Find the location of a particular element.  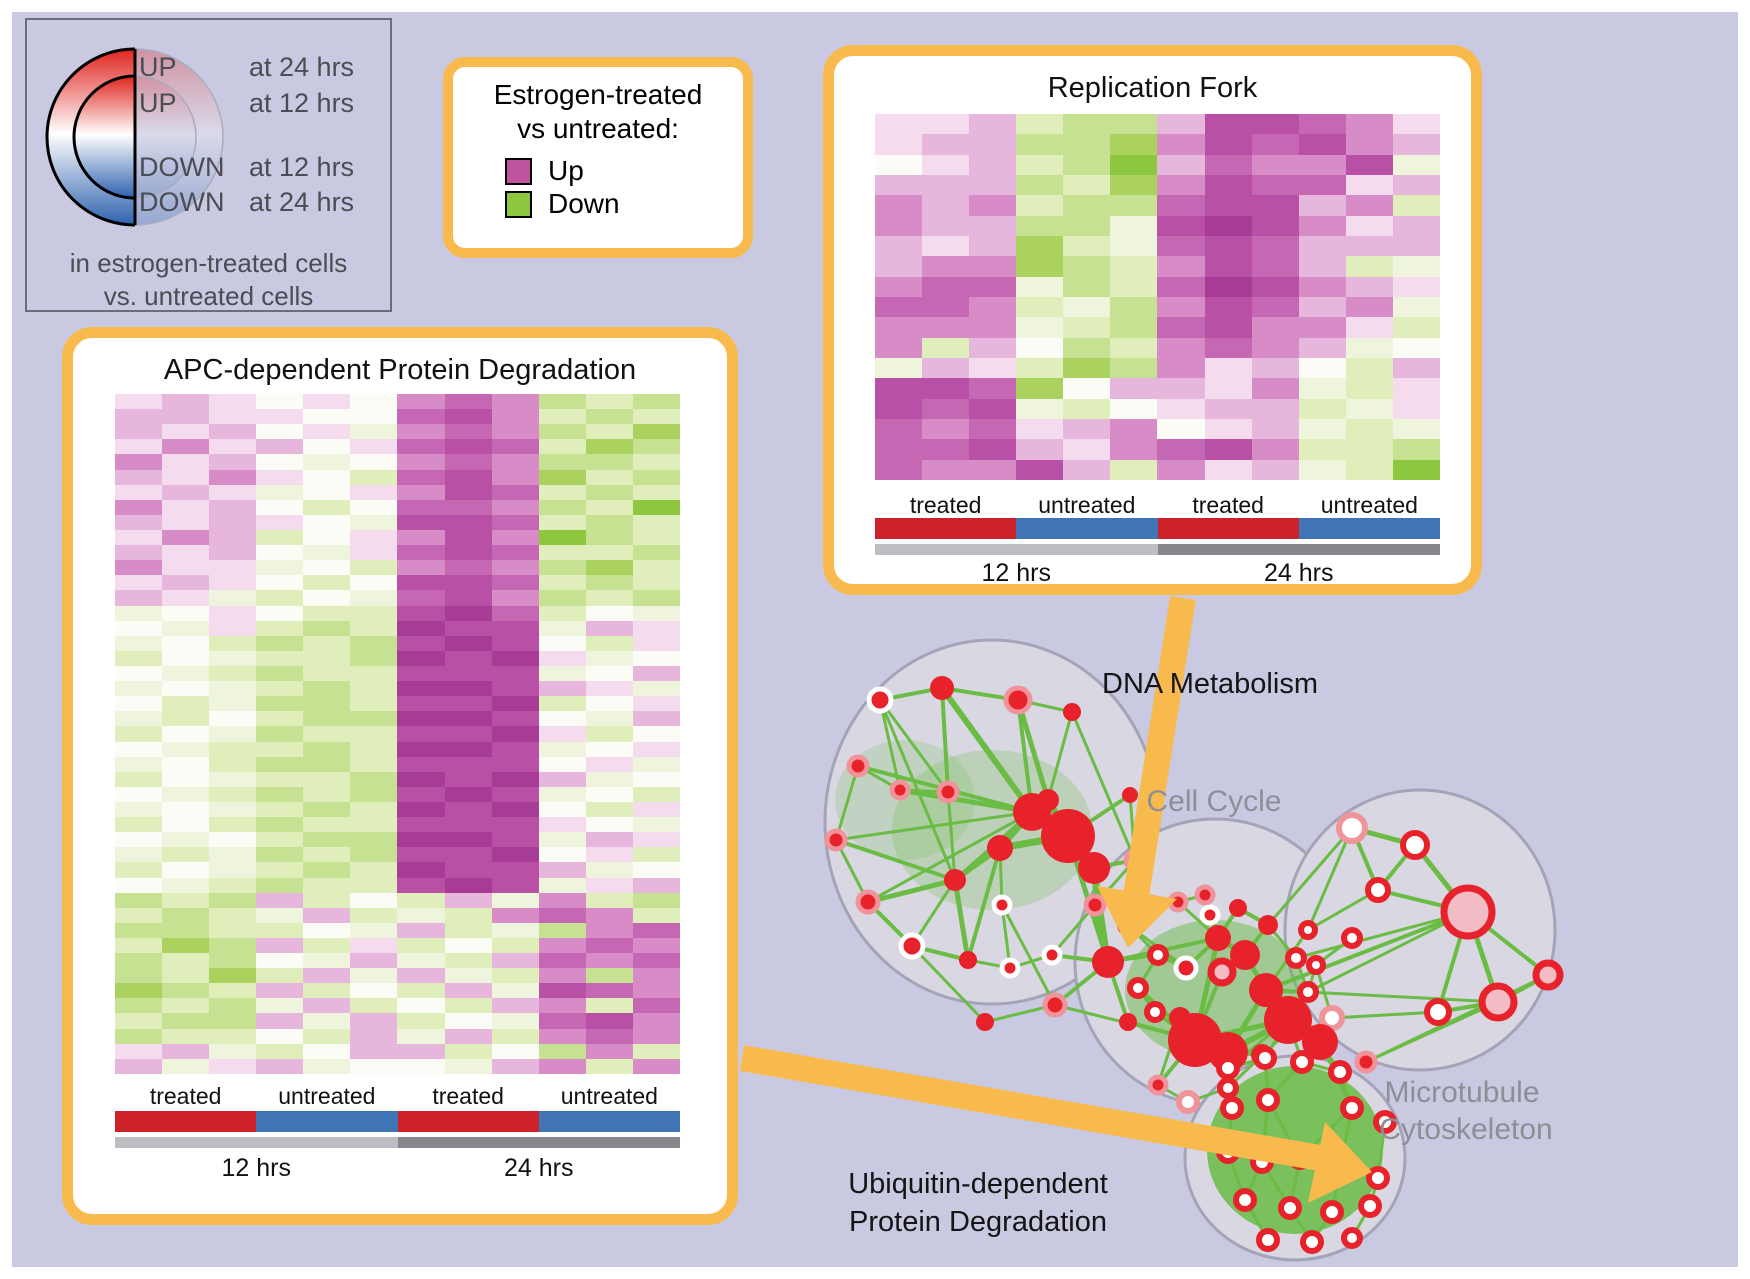

down-color-swatch is located at coordinates (518, 204).